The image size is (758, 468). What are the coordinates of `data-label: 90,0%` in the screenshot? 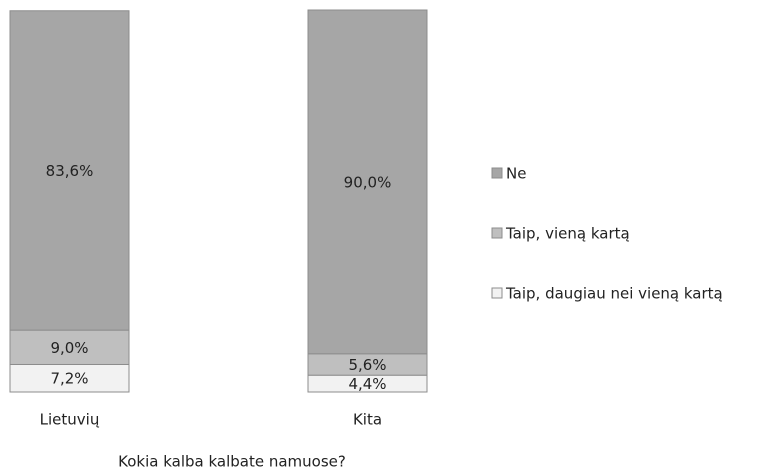 It's located at (368, 182).